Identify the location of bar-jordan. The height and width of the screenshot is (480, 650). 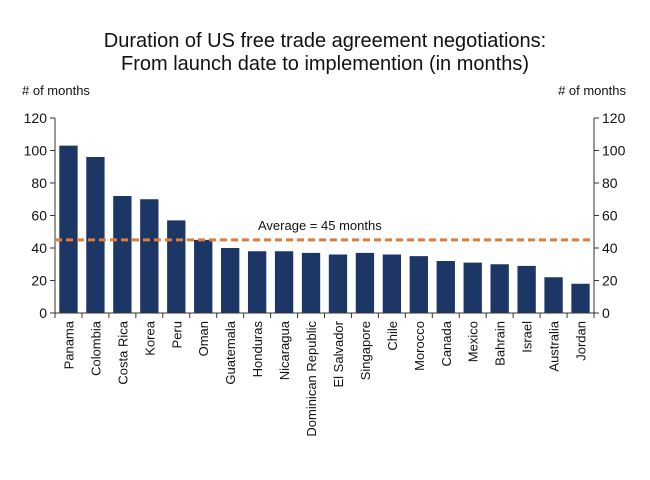
(580, 298).